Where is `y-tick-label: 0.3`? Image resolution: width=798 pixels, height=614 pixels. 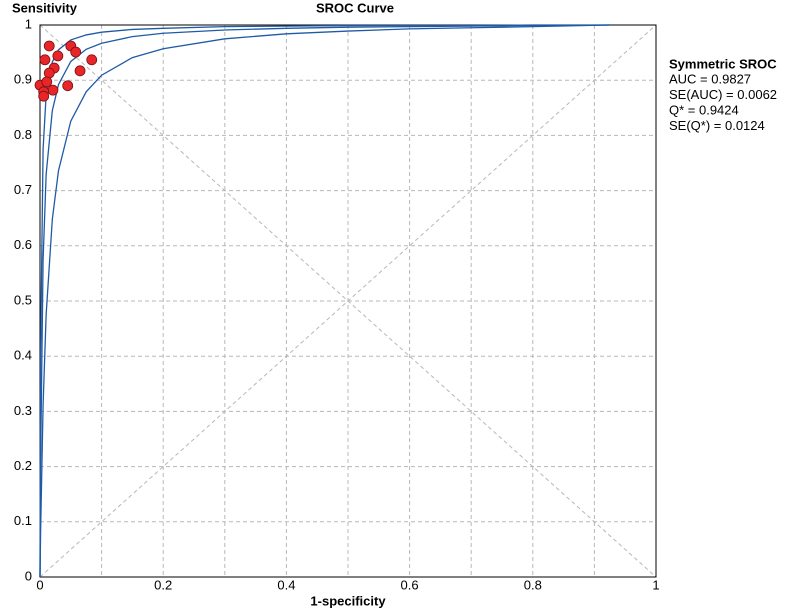 y-tick-label: 0.3 is located at coordinates (23, 410).